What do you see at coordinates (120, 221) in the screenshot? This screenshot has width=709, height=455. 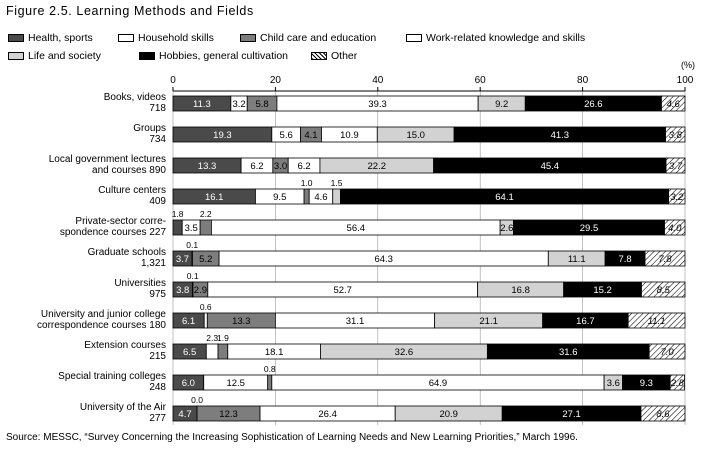 I see `category-label: Private-sector corre-` at bounding box center [120, 221].